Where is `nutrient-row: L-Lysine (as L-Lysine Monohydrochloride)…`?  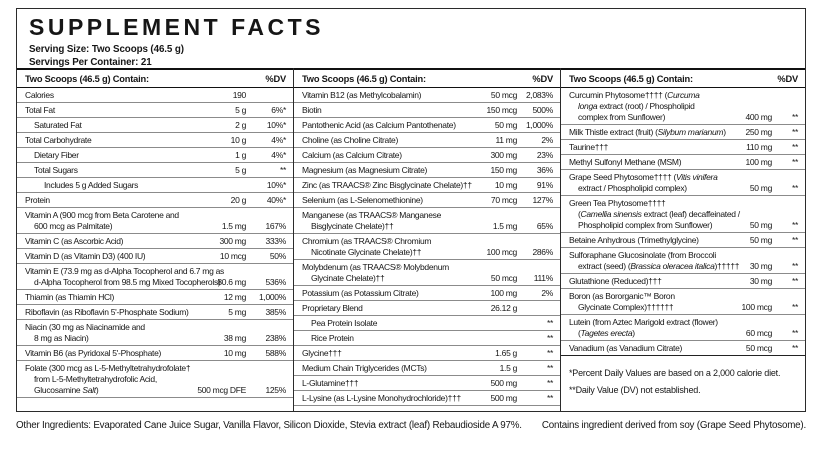 nutrient-row: L-Lysine (as L-Lysine Monohydrochloride)… is located at coordinates (427, 398).